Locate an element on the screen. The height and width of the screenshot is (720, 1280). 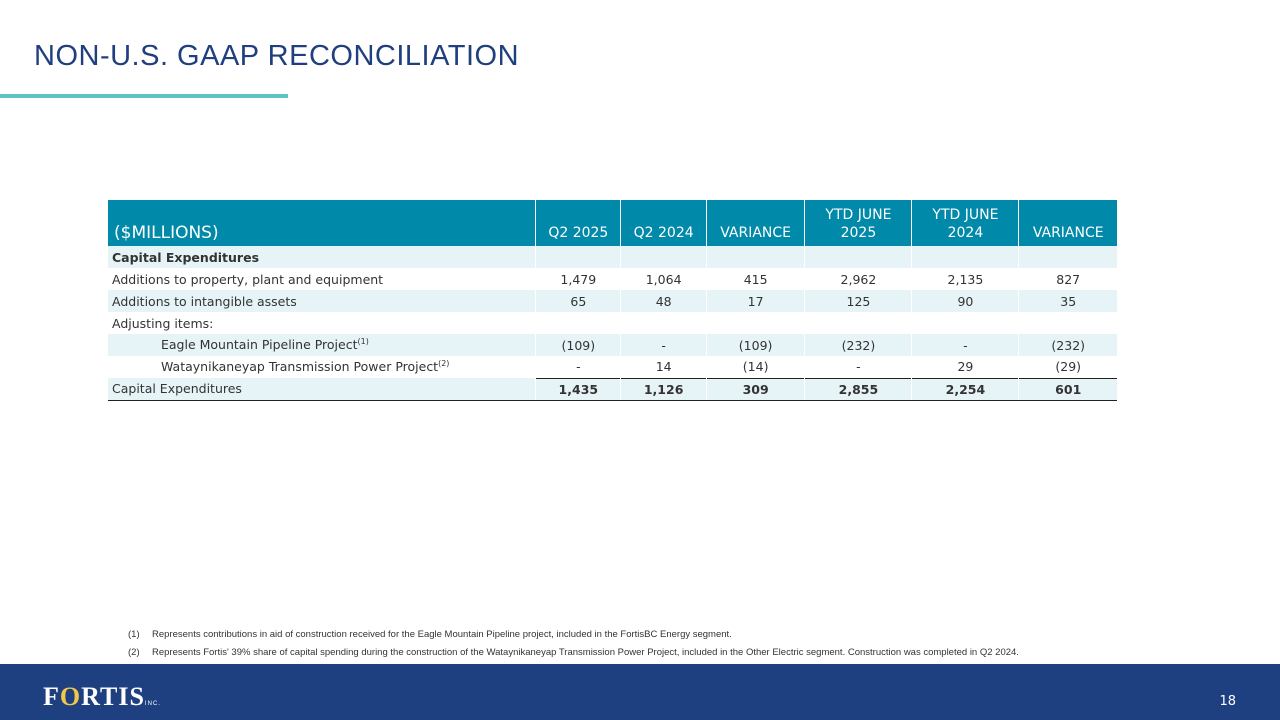
col-header: Q2 2024 is located at coordinates (663, 223).